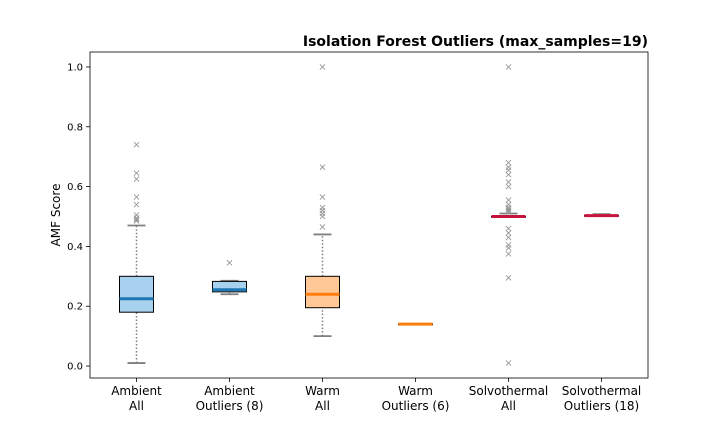  I want to click on y-tick-label: 0.8, so click(75, 127).